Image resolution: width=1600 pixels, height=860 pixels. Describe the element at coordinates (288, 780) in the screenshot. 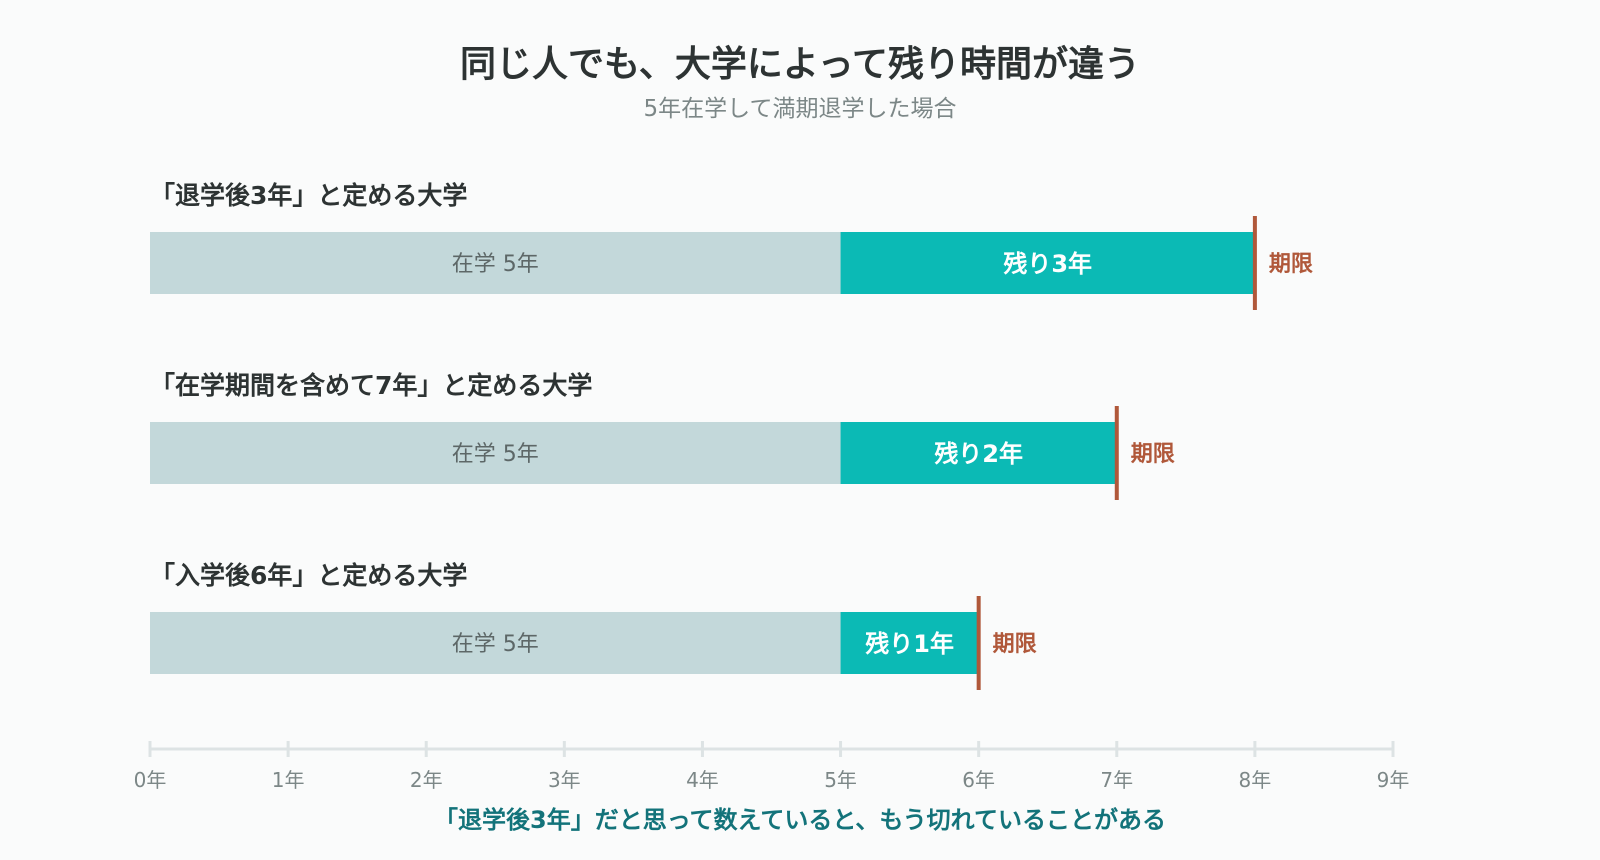

I see `x-tick-label: 1年` at that location.